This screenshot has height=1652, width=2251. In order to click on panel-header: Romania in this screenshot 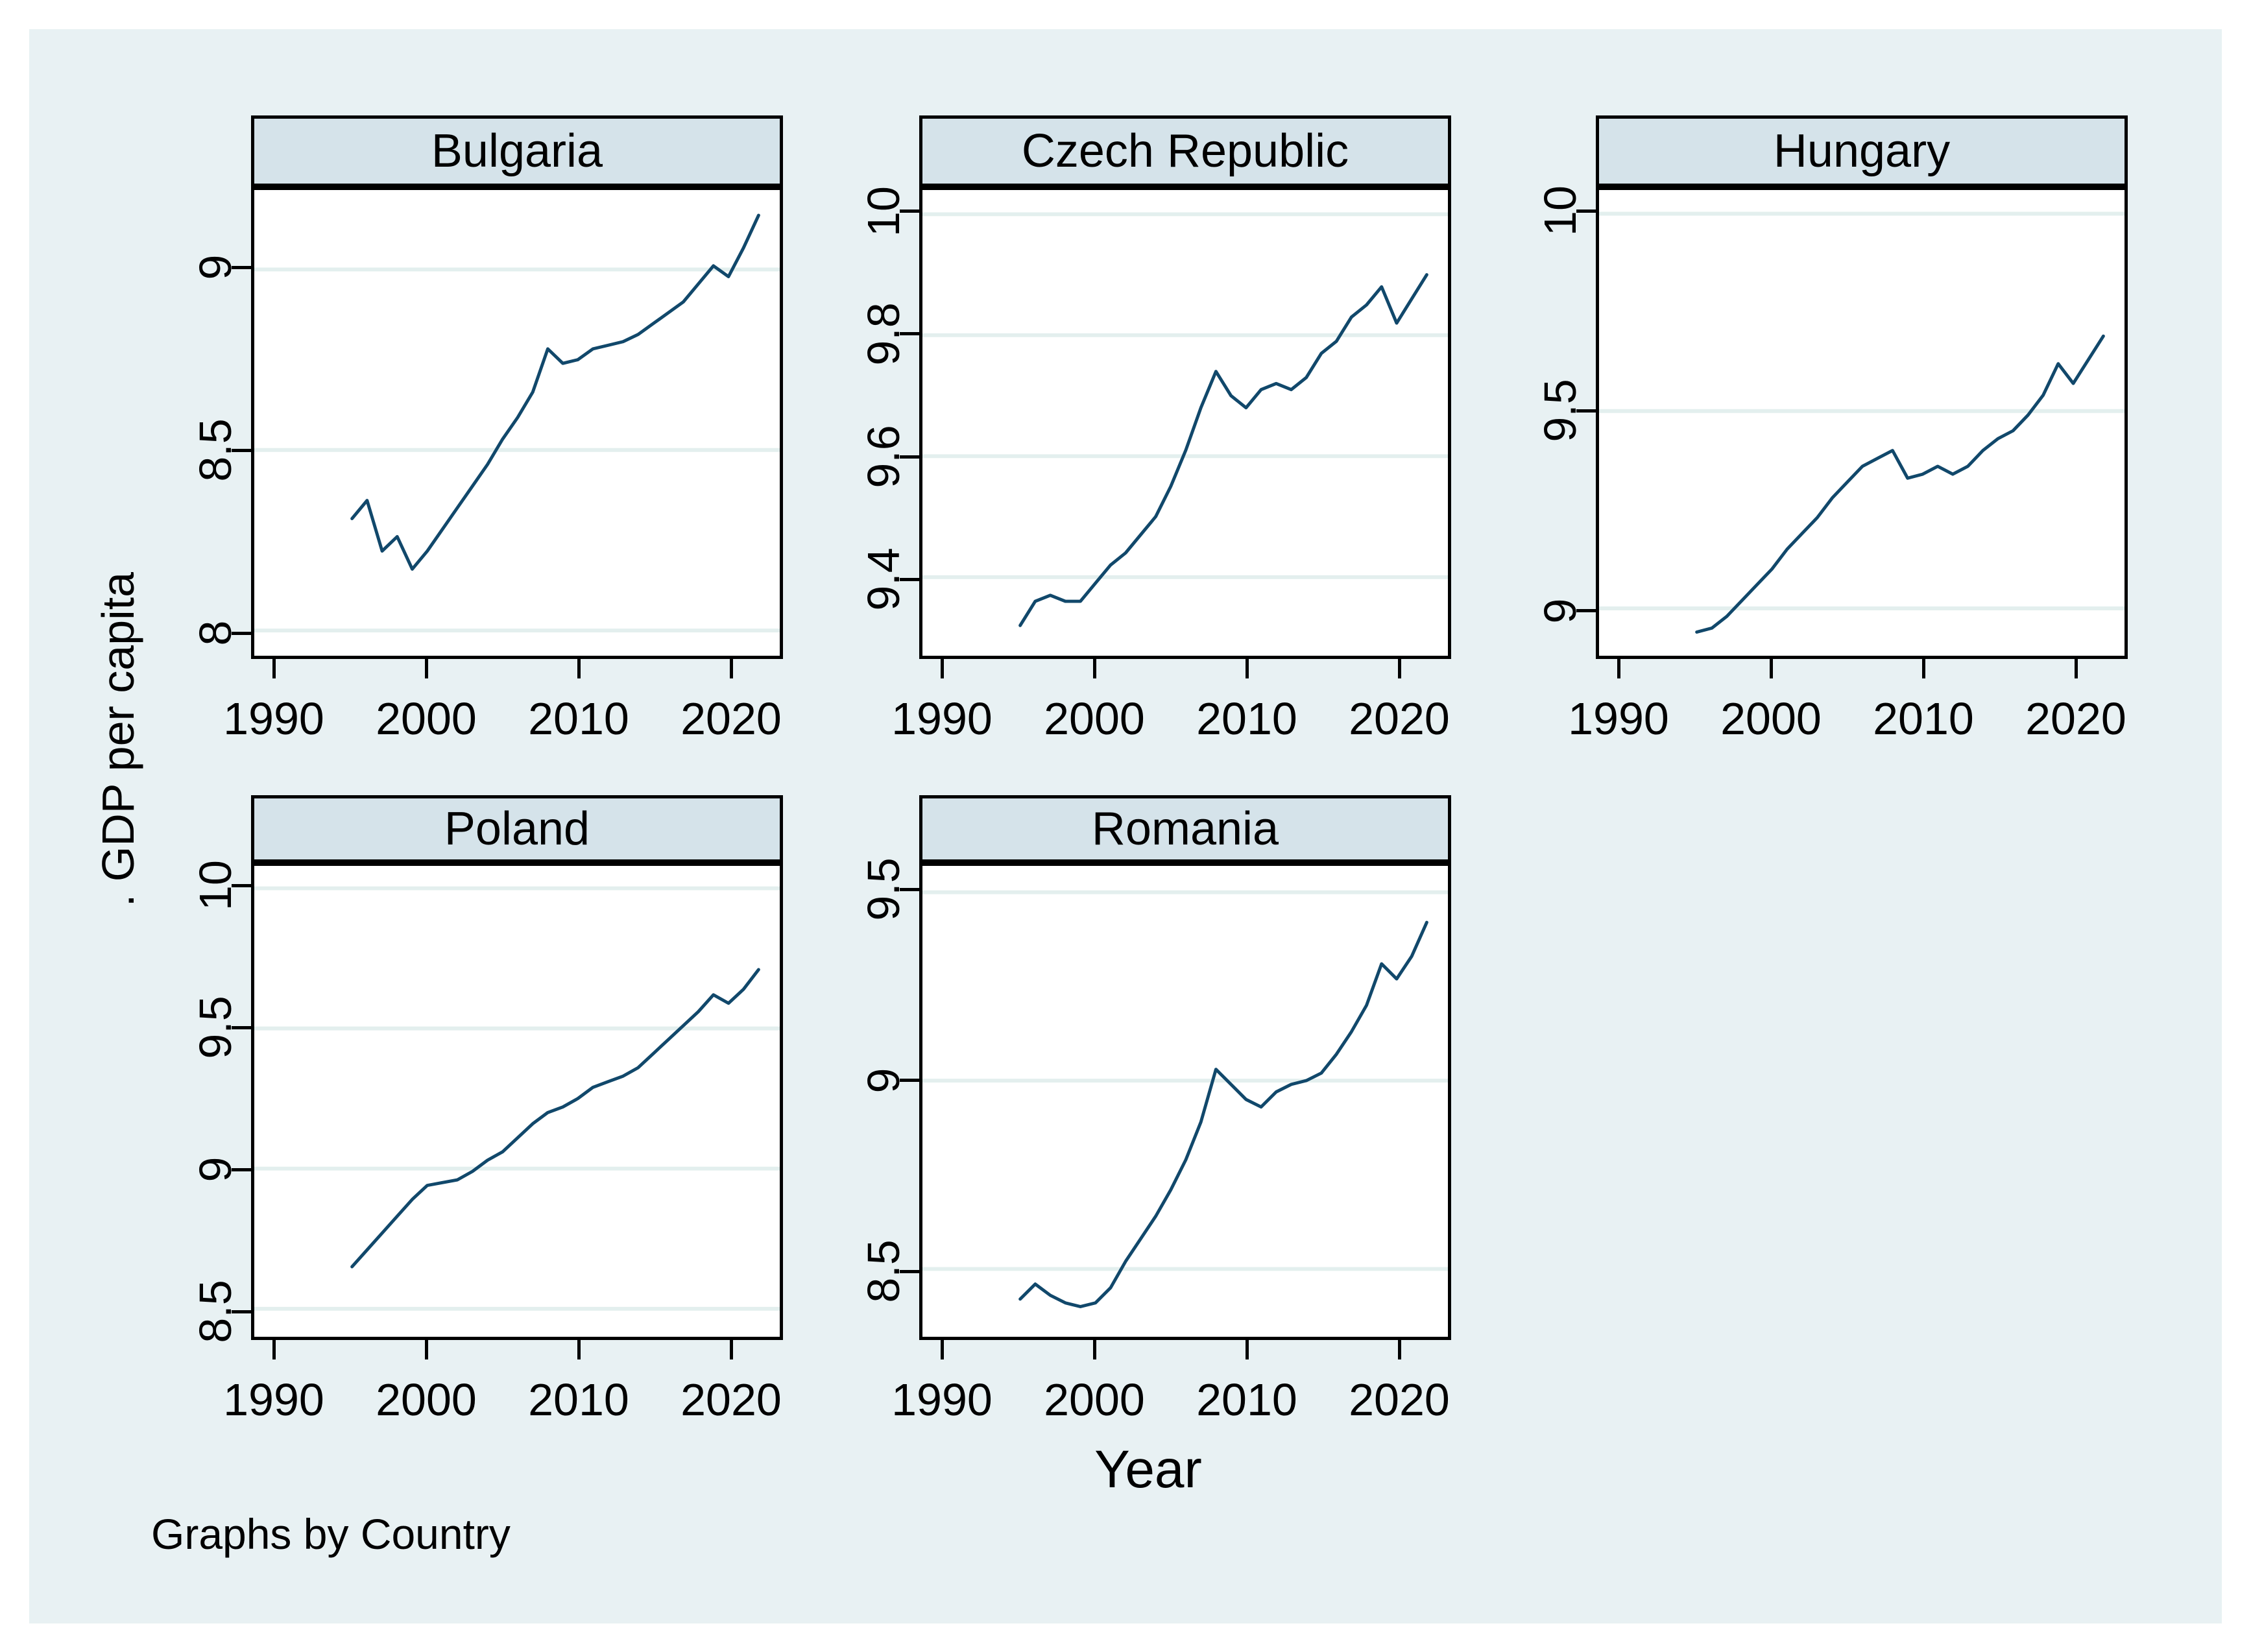, I will do `click(1185, 829)`.